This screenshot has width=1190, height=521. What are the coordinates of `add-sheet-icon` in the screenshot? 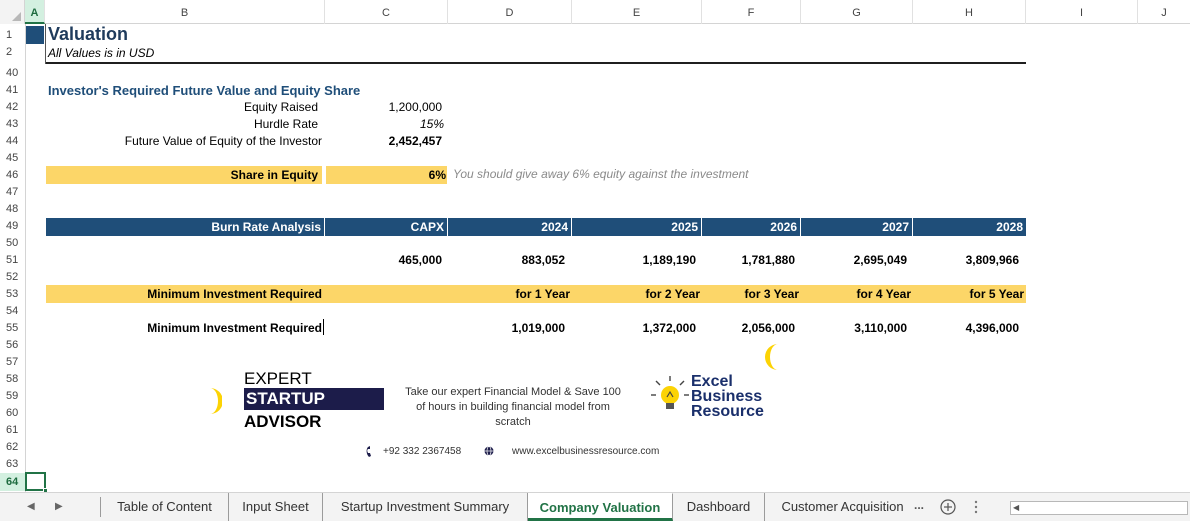 It's located at (948, 507).